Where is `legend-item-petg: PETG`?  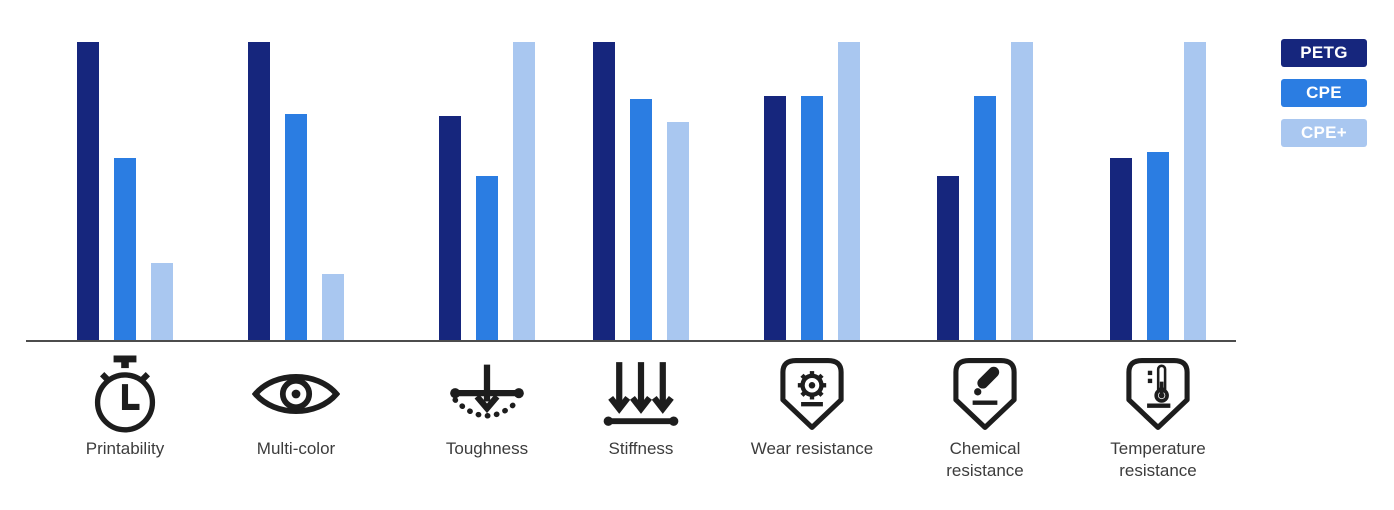 legend-item-petg: PETG is located at coordinates (1324, 53).